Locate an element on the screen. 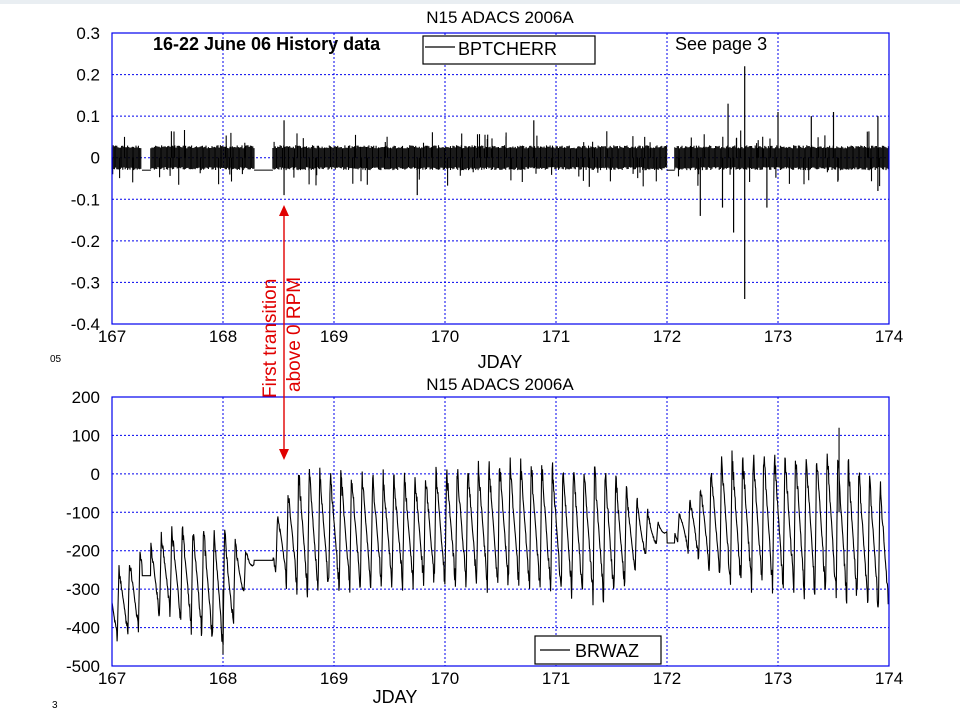 This screenshot has height=720, width=960. transition-annotation: First transition above 0 RPM is located at coordinates (282, 332).